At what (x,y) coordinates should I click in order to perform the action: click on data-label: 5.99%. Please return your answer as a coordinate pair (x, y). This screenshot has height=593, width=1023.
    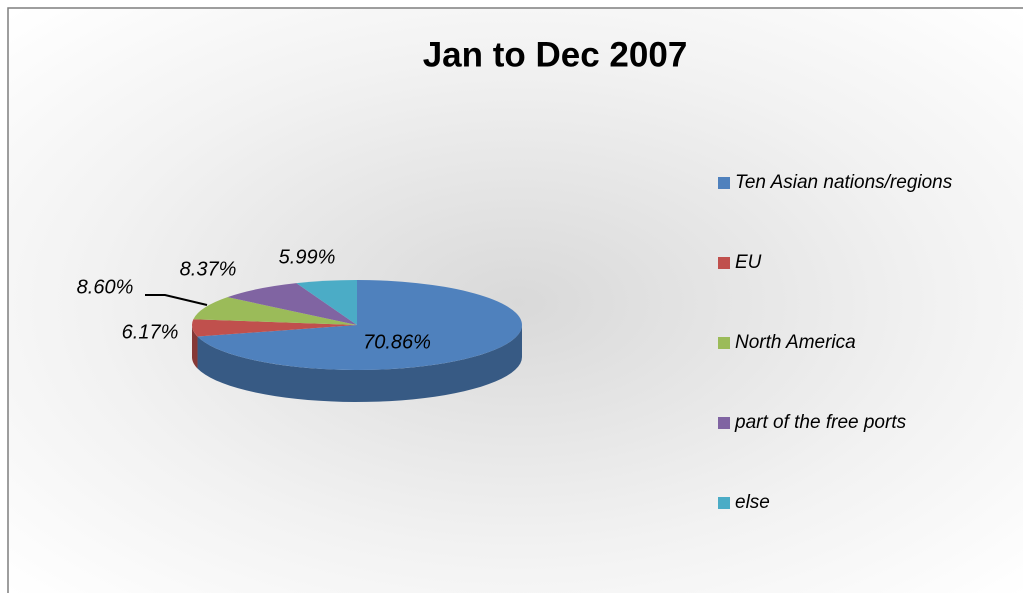
    Looking at the image, I should click on (307, 257).